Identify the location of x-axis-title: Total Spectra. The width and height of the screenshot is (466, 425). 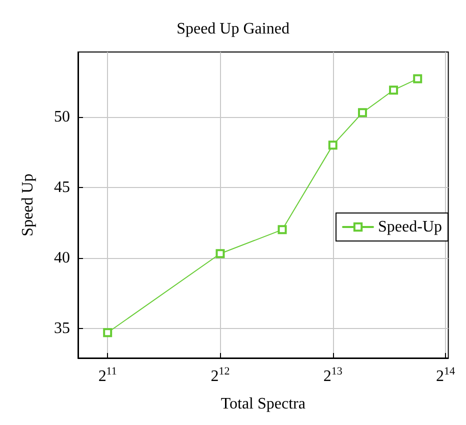
(263, 404).